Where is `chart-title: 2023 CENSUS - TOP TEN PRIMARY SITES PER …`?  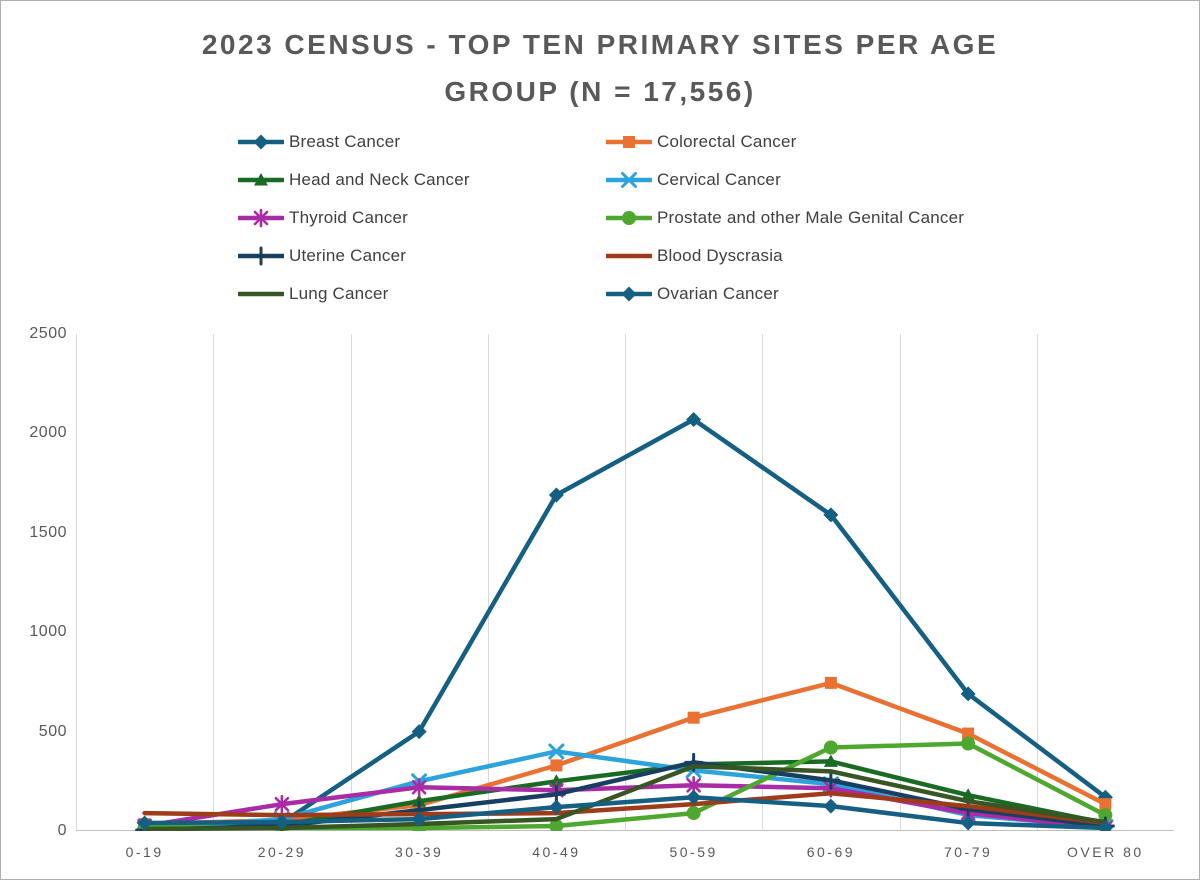
chart-title: 2023 CENSUS - TOP TEN PRIMARY SITES PER … is located at coordinates (600, 68).